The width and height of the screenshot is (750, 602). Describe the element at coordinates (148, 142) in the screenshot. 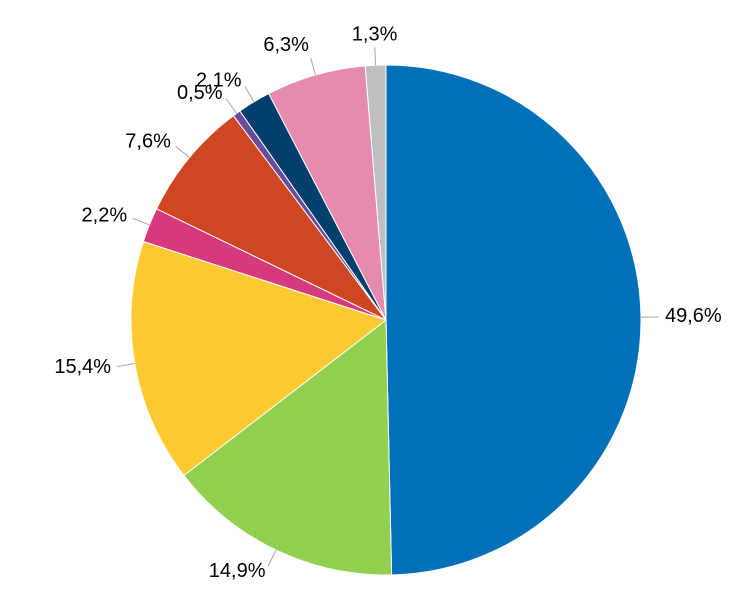

I see `data-label: 7,6%` at that location.